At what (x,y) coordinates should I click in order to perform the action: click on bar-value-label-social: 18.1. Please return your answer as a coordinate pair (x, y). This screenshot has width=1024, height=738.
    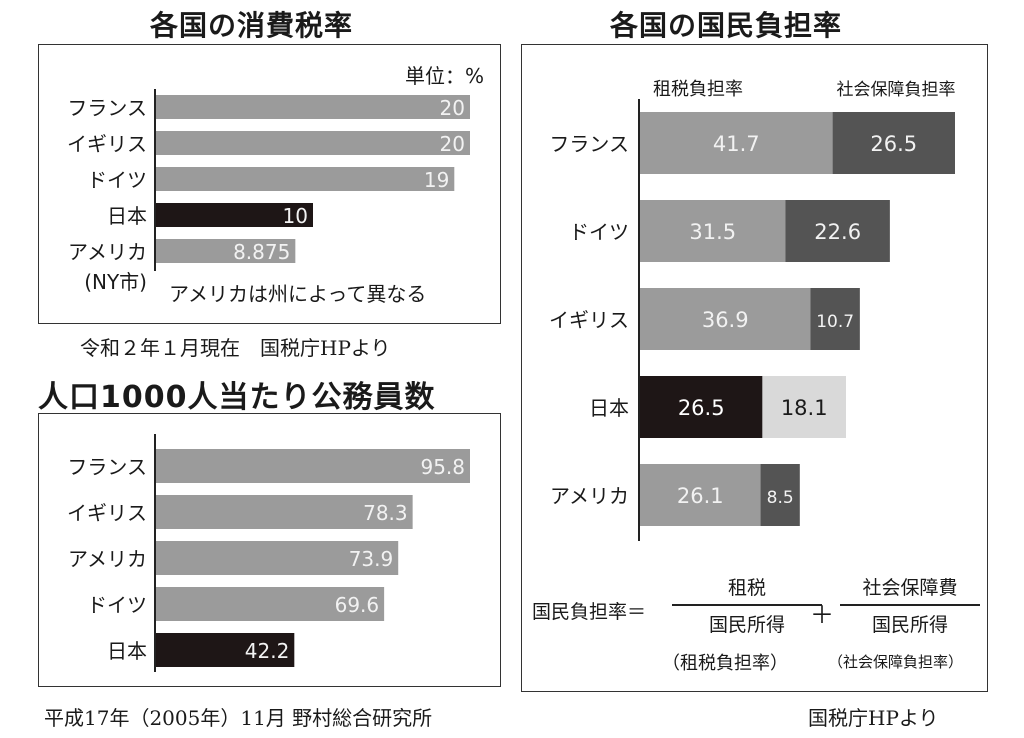
    Looking at the image, I should click on (804, 408).